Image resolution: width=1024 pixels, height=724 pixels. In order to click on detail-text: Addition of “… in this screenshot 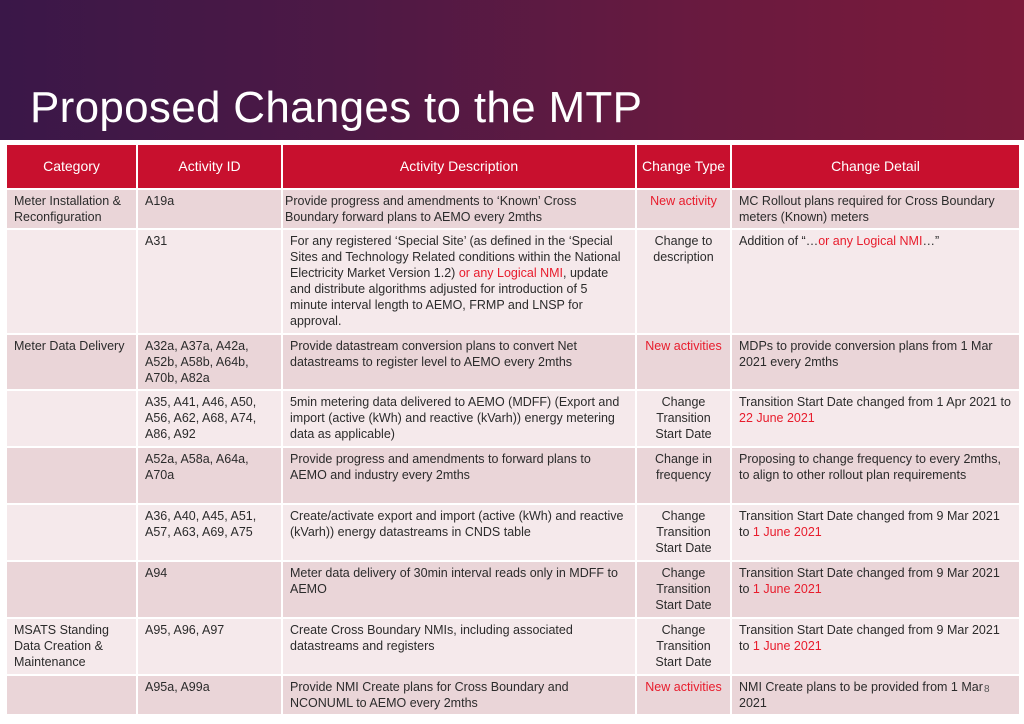, I will do `click(779, 241)`.